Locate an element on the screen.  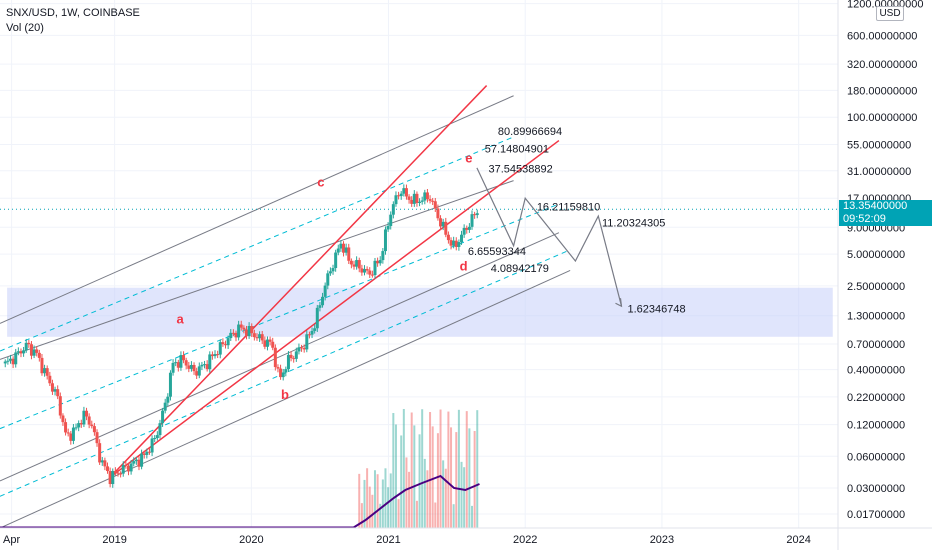
level-annotation-2: 37.54538892 is located at coordinates (520, 169).